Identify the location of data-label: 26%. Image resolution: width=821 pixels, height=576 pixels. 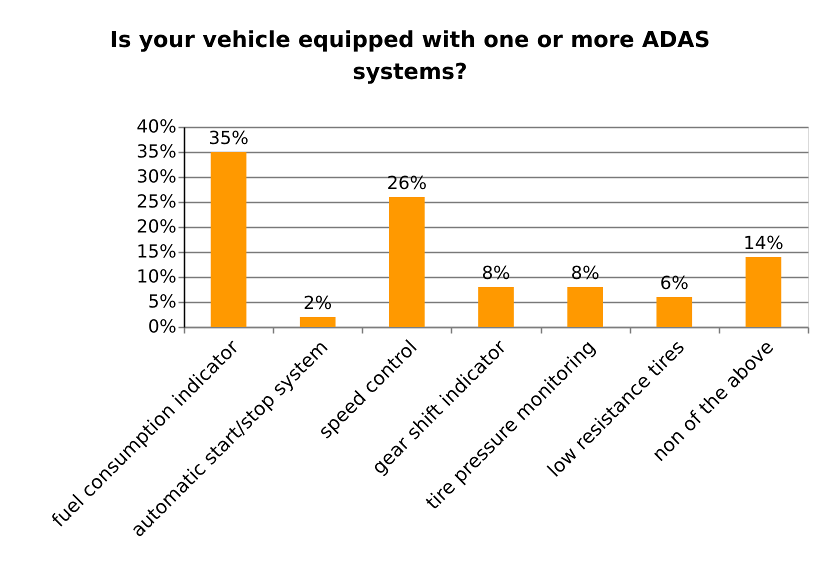
(406, 183).